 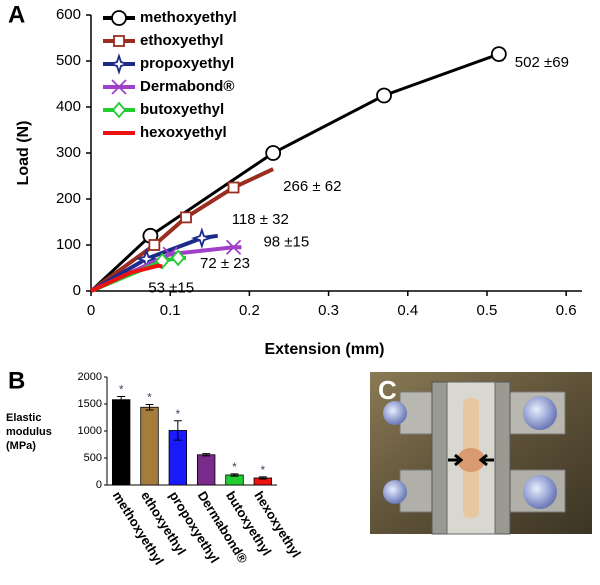 What do you see at coordinates (260, 219) in the screenshot?
I see `end-label: 118 ± 32` at bounding box center [260, 219].